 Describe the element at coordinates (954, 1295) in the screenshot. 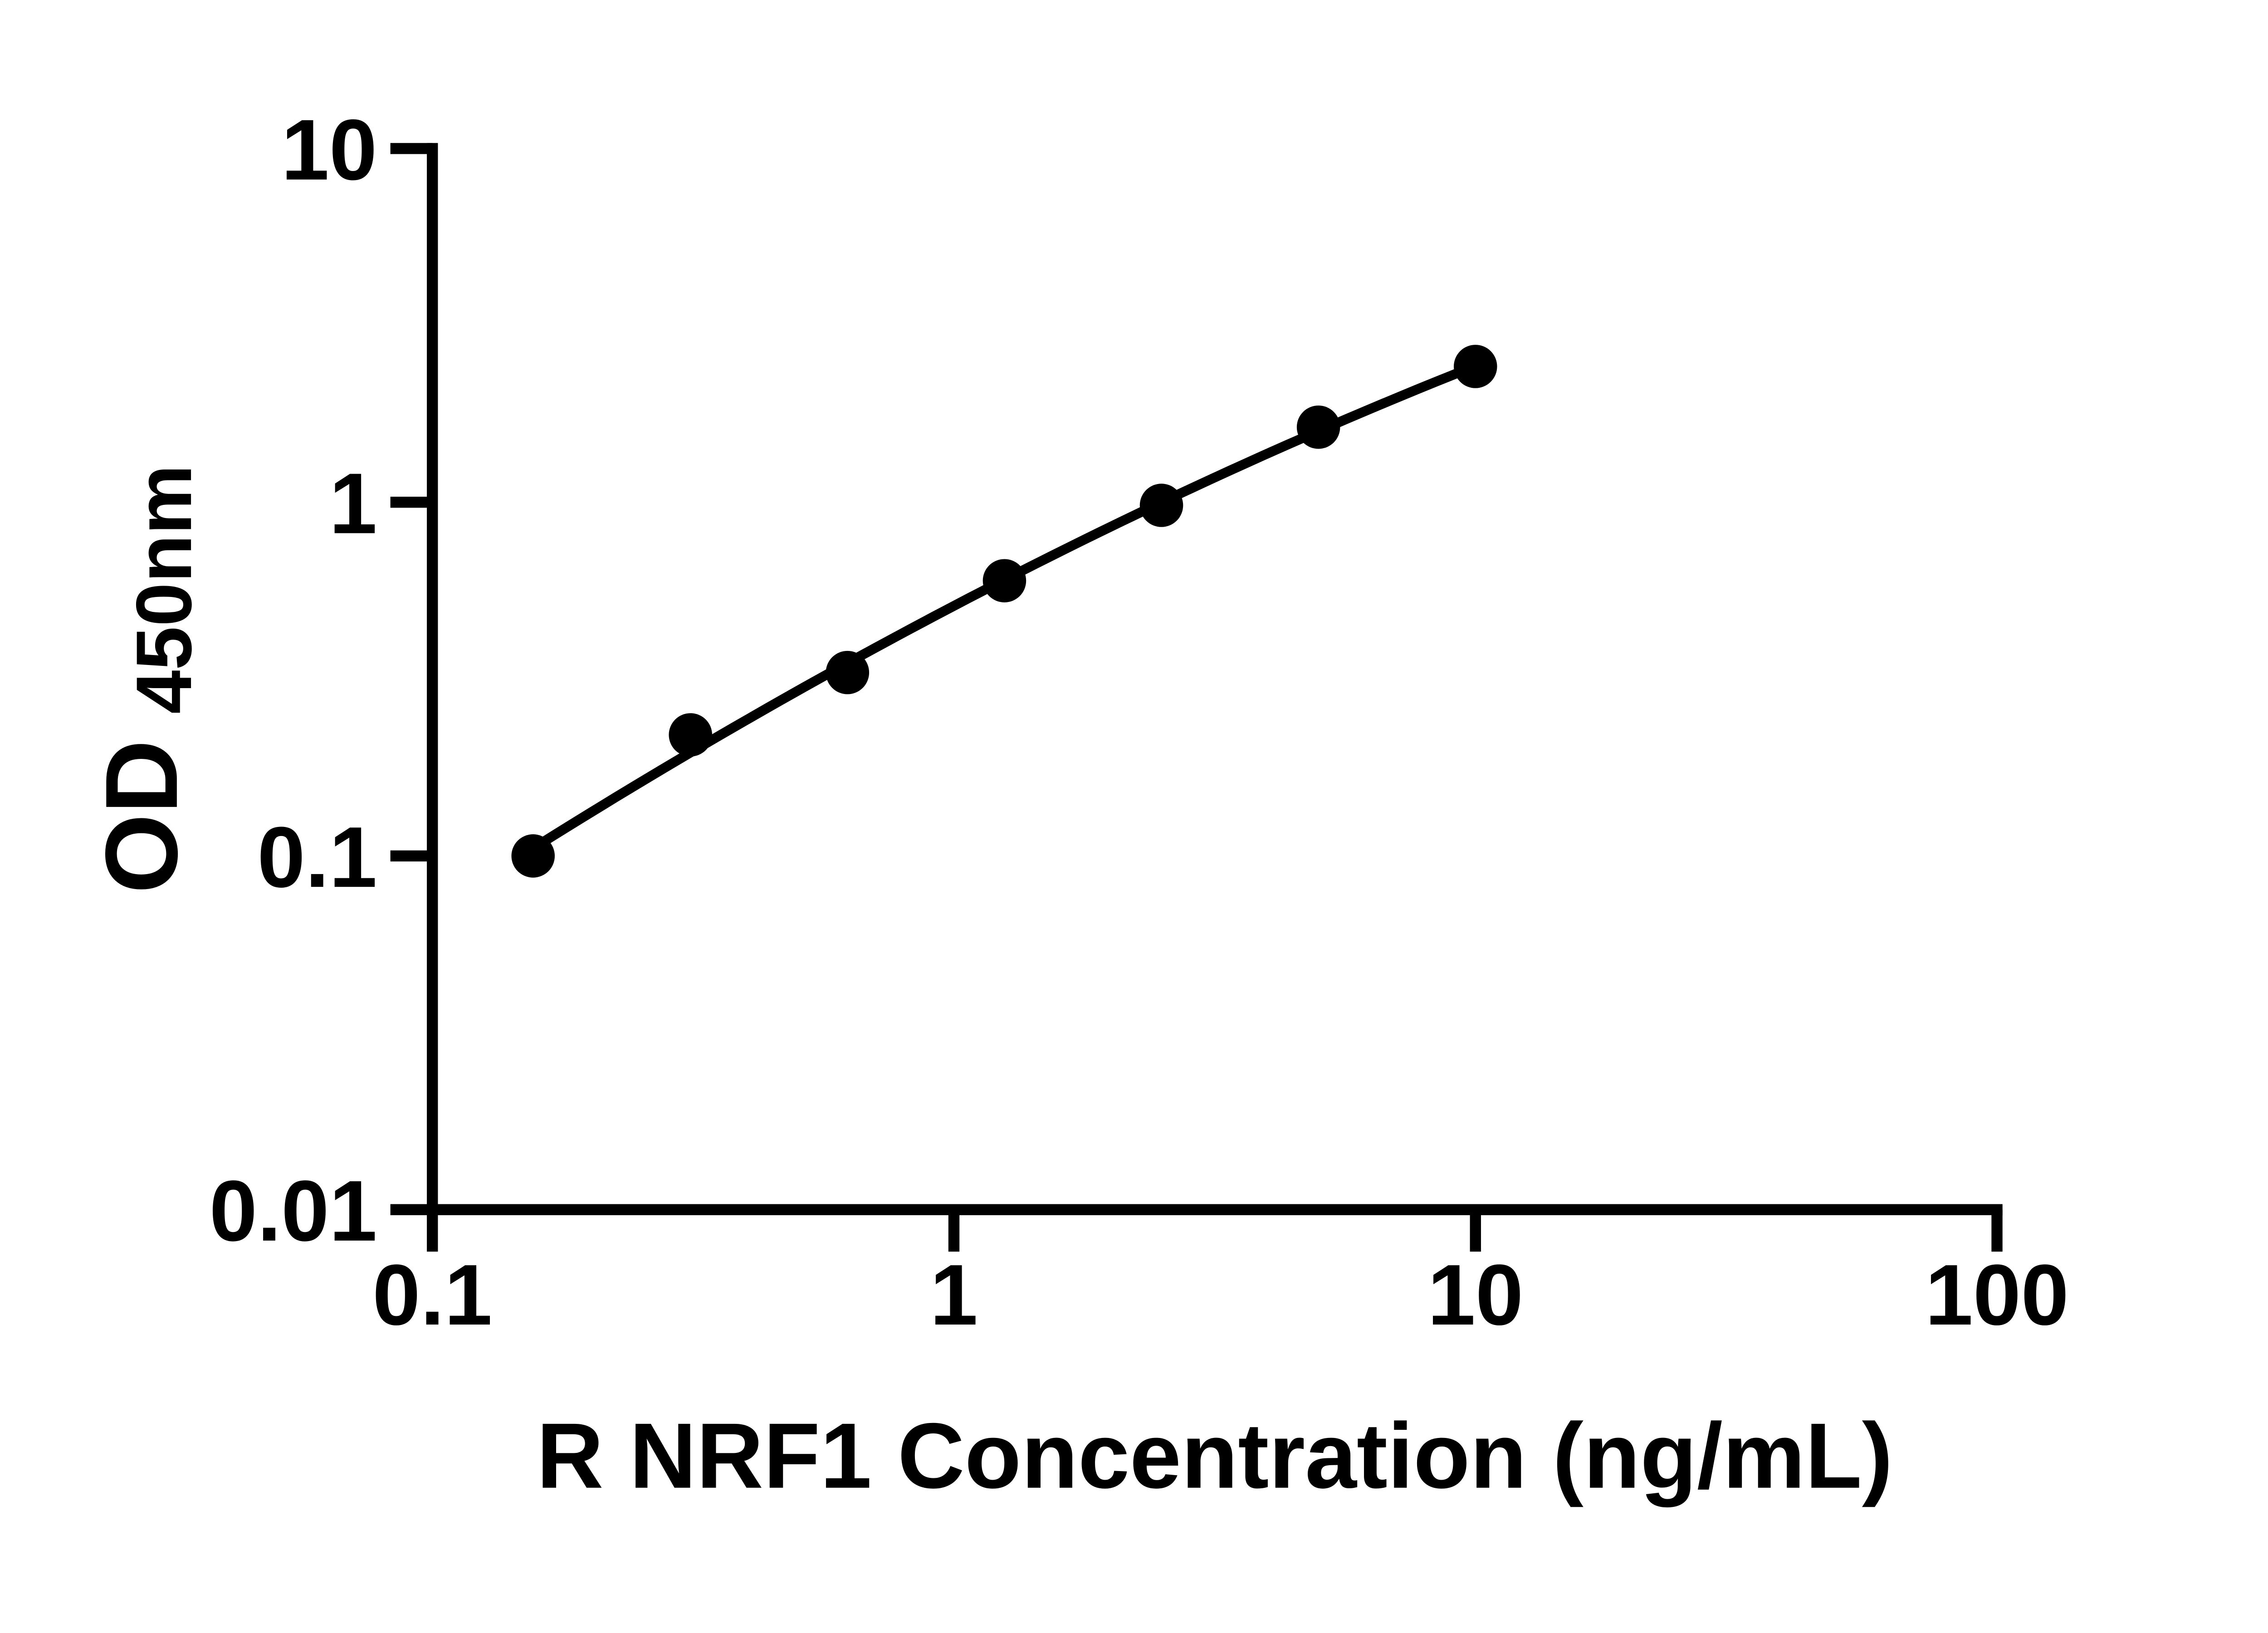

I see `x-tick-label: 1` at that location.